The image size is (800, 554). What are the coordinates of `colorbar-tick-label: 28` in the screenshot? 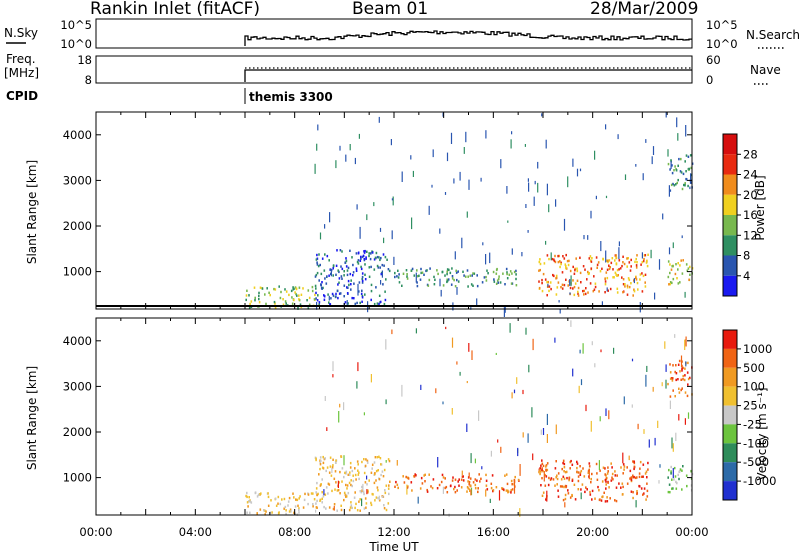 It's located at (750, 154).